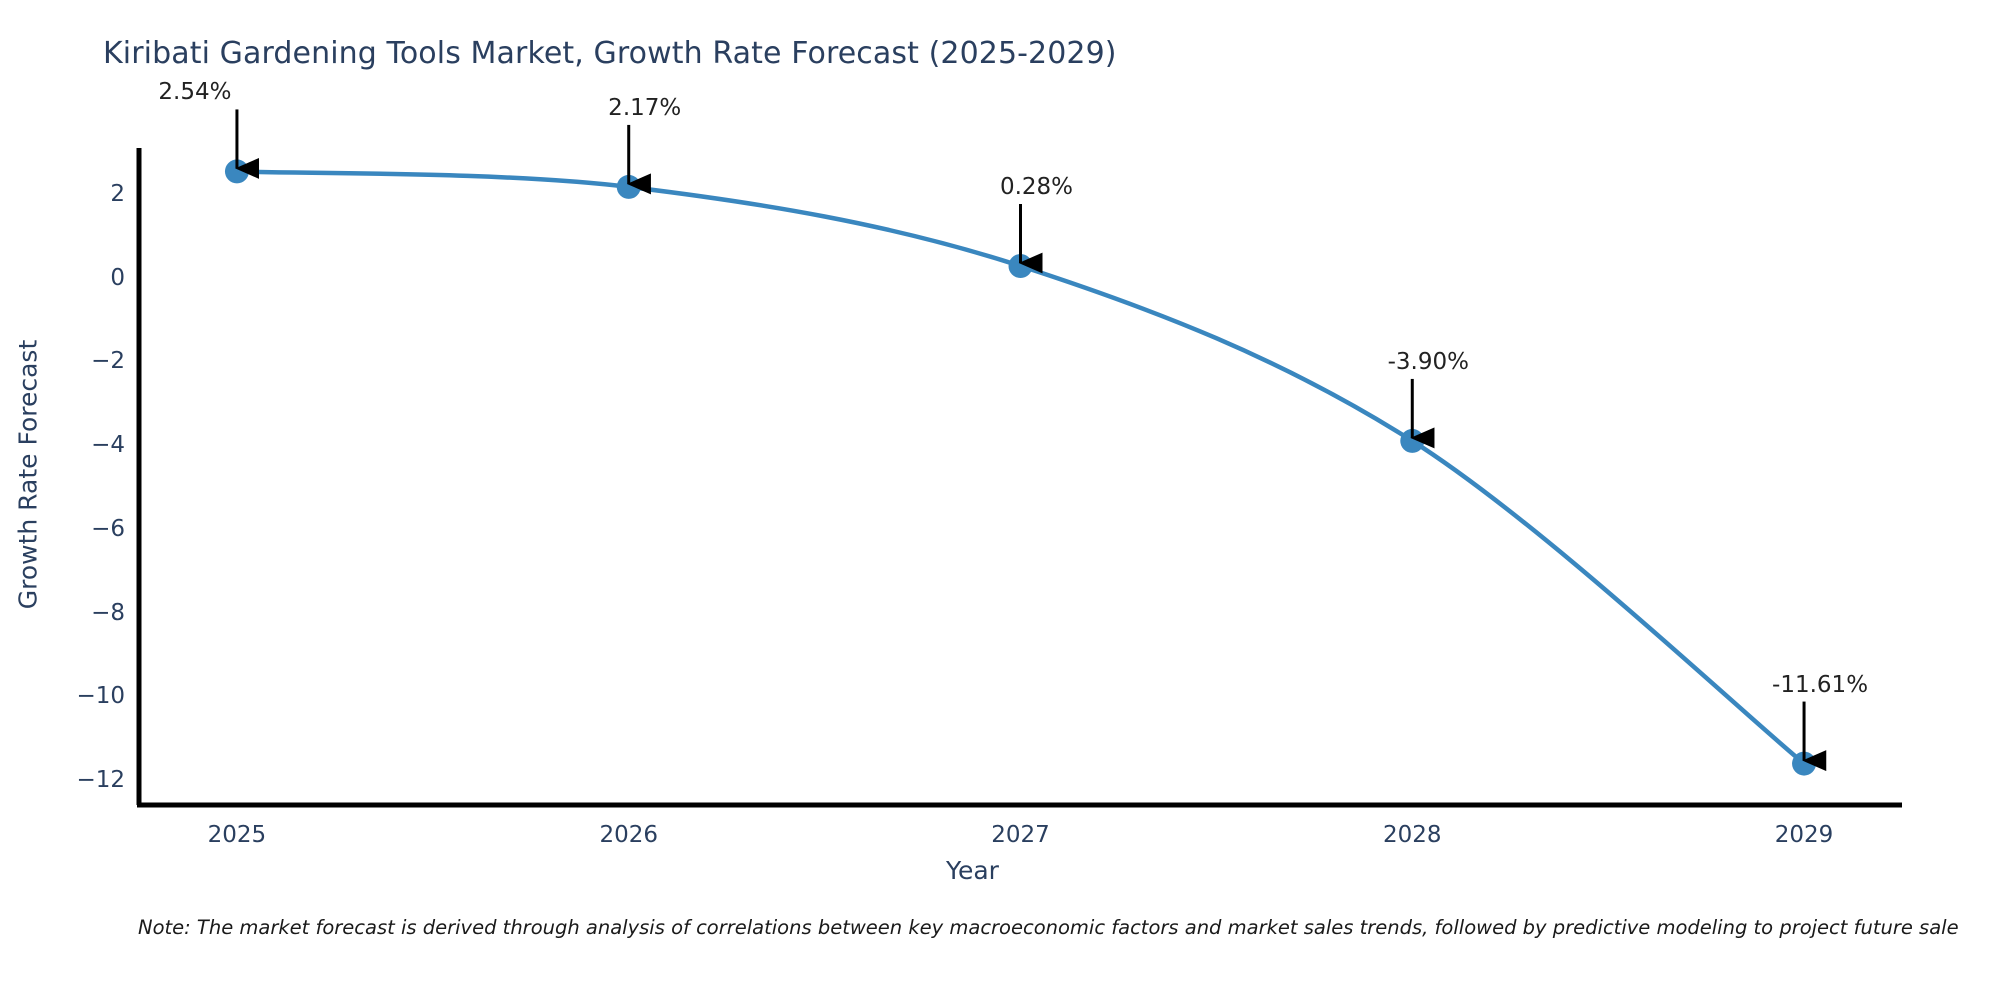 This screenshot has height=1000, width=2000. Describe the element at coordinates (117, 194) in the screenshot. I see `y-axis-tick-label: 2` at that location.